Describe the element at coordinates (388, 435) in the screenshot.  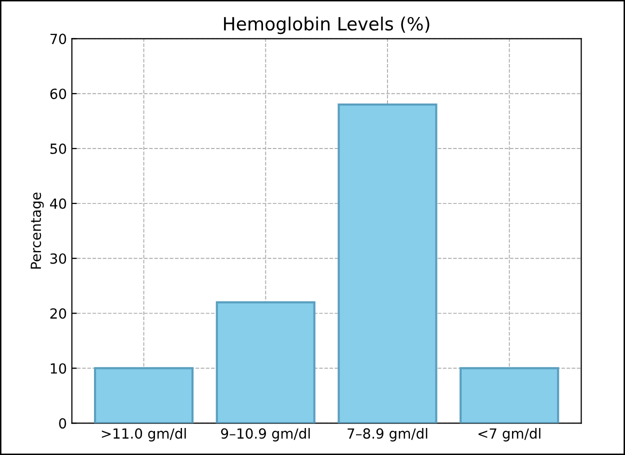
I see `x-tick-label: 7–8.9 gm/dl` at that location.